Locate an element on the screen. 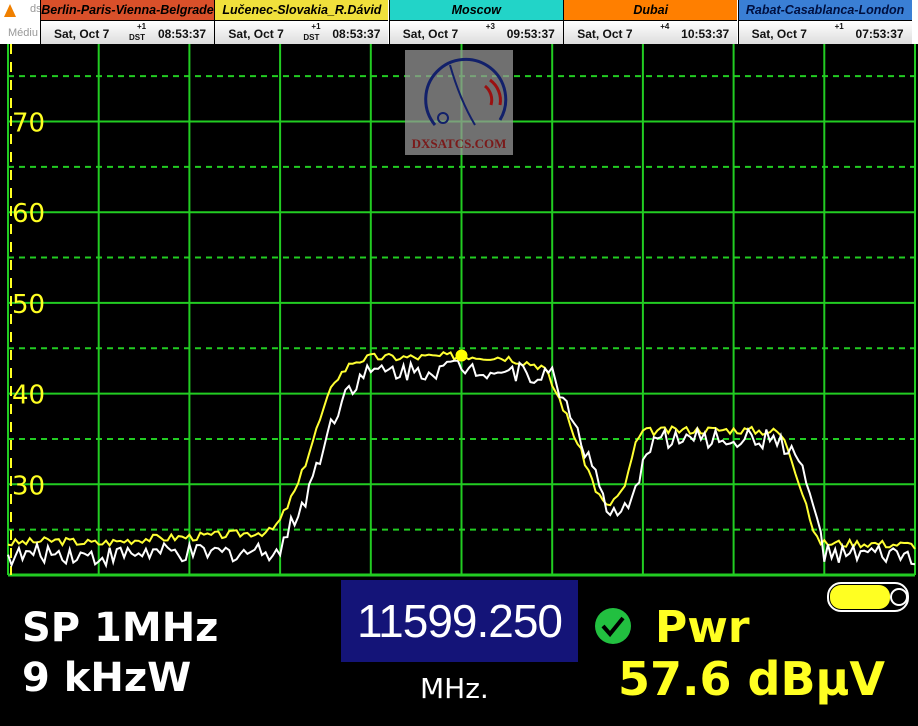 This screenshot has height=726, width=918. app-title-fragment: ds is located at coordinates (36, 9).